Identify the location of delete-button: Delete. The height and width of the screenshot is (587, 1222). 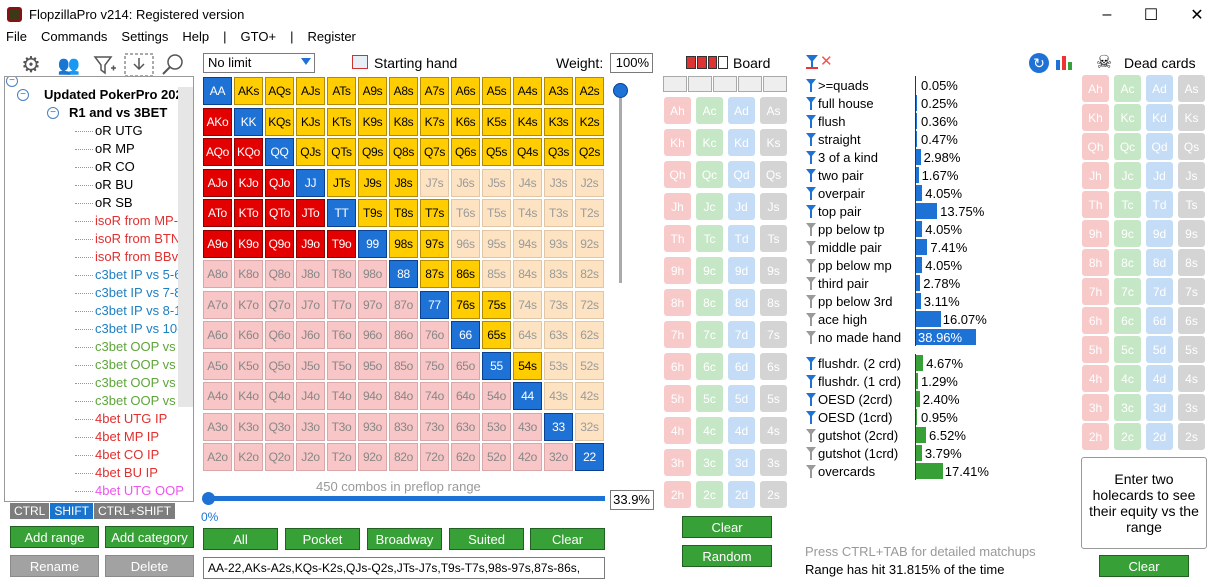
(149, 566).